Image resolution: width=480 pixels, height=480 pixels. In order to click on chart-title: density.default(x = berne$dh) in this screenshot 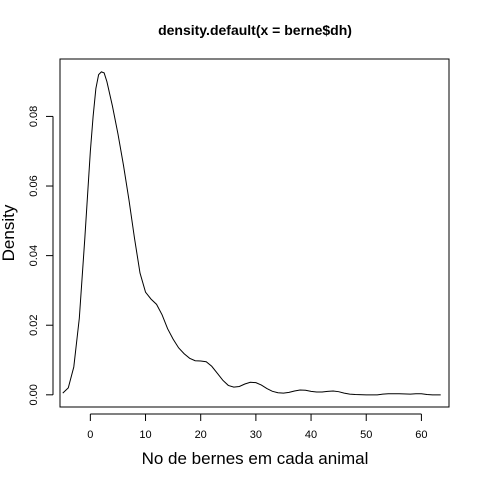, I will do `click(255, 30)`.